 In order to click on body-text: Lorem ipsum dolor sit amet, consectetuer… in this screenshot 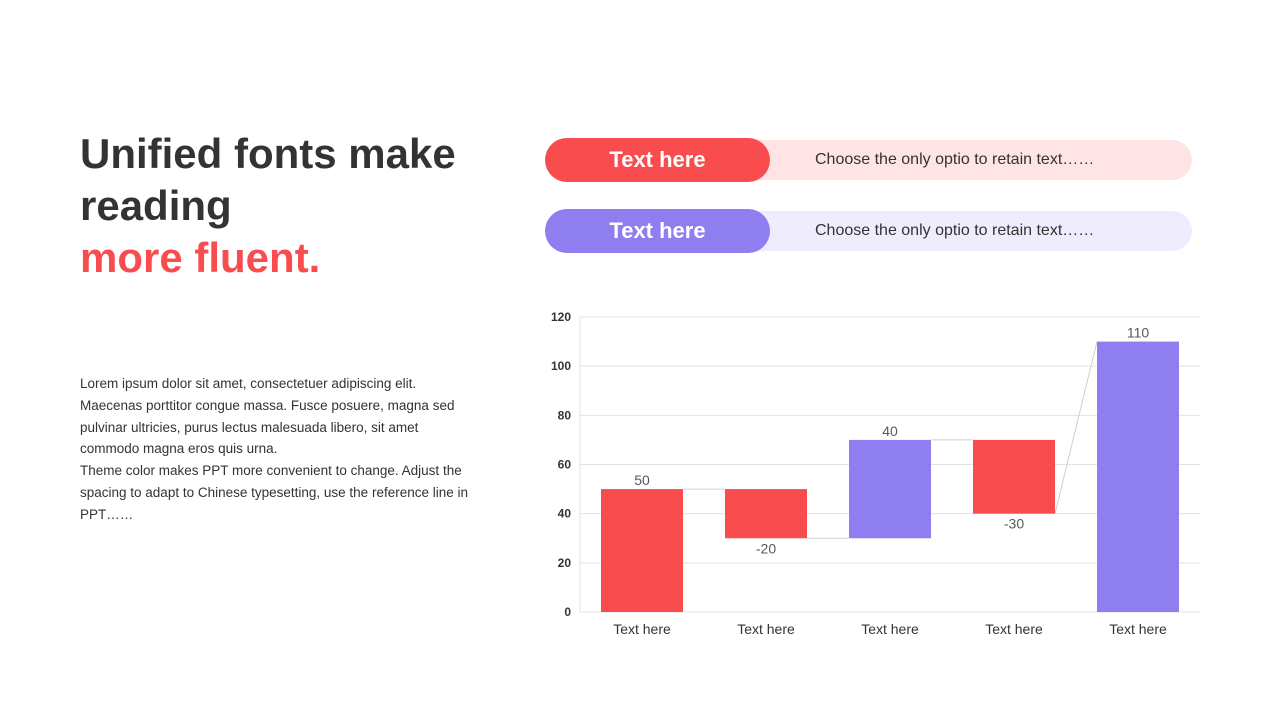, I will do `click(280, 449)`.